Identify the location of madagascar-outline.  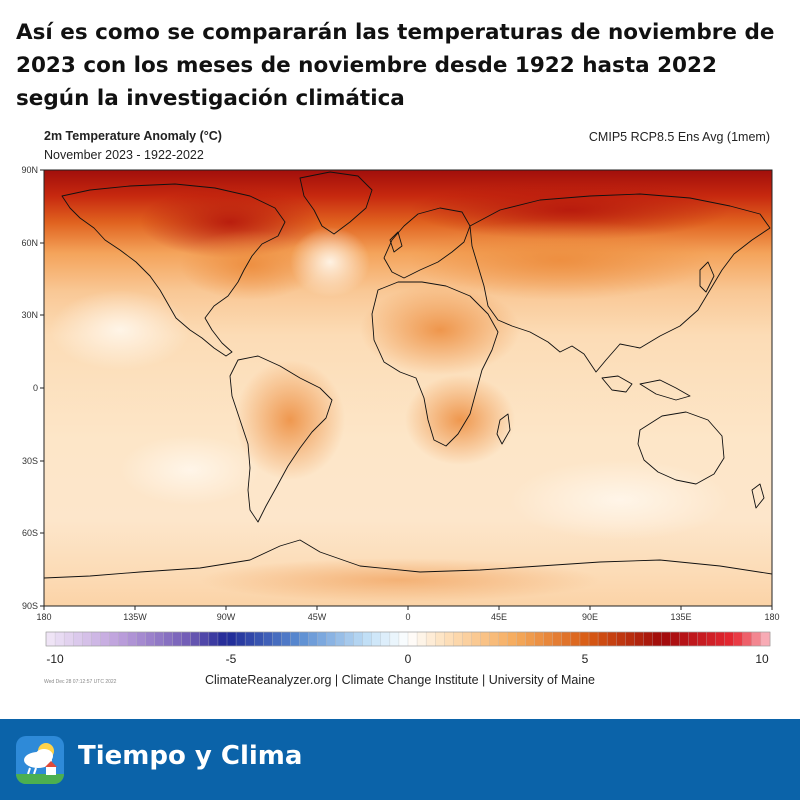
(503, 429).